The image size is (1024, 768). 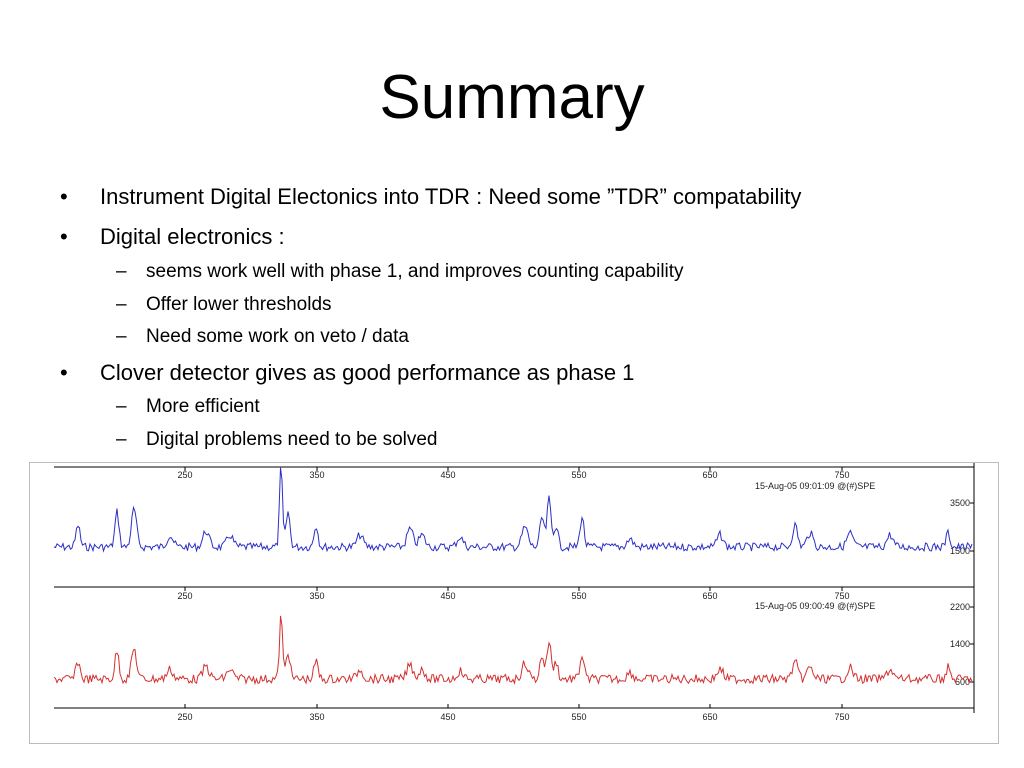 I want to click on bullet-item: • Digital electronics :, so click(x=172, y=237).